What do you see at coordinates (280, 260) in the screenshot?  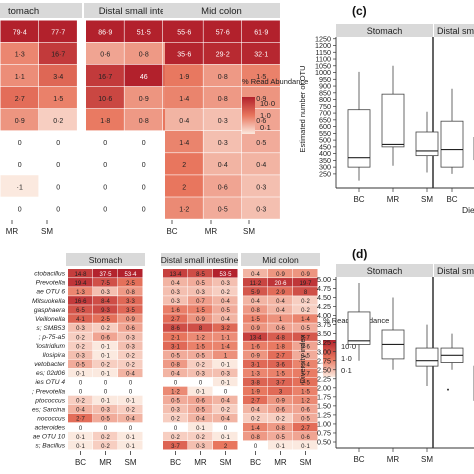 I see `facet-label: Mid colon` at bounding box center [280, 260].